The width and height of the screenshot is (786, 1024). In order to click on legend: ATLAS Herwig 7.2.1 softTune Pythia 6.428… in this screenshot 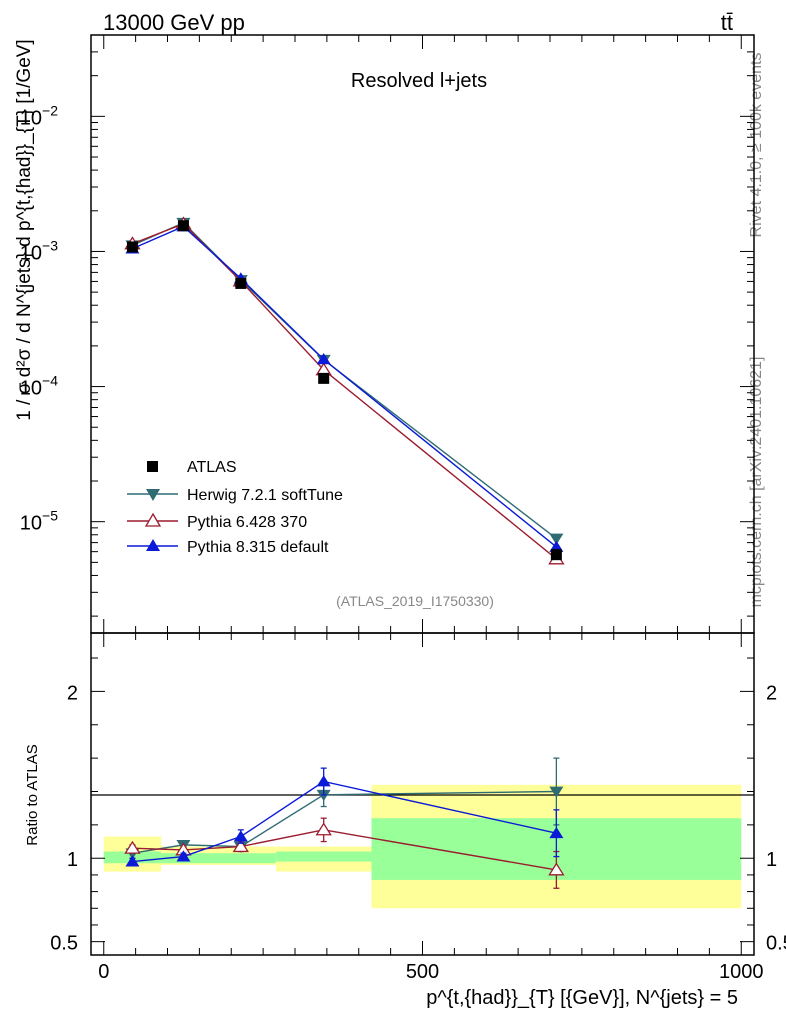, I will do `click(235, 507)`.